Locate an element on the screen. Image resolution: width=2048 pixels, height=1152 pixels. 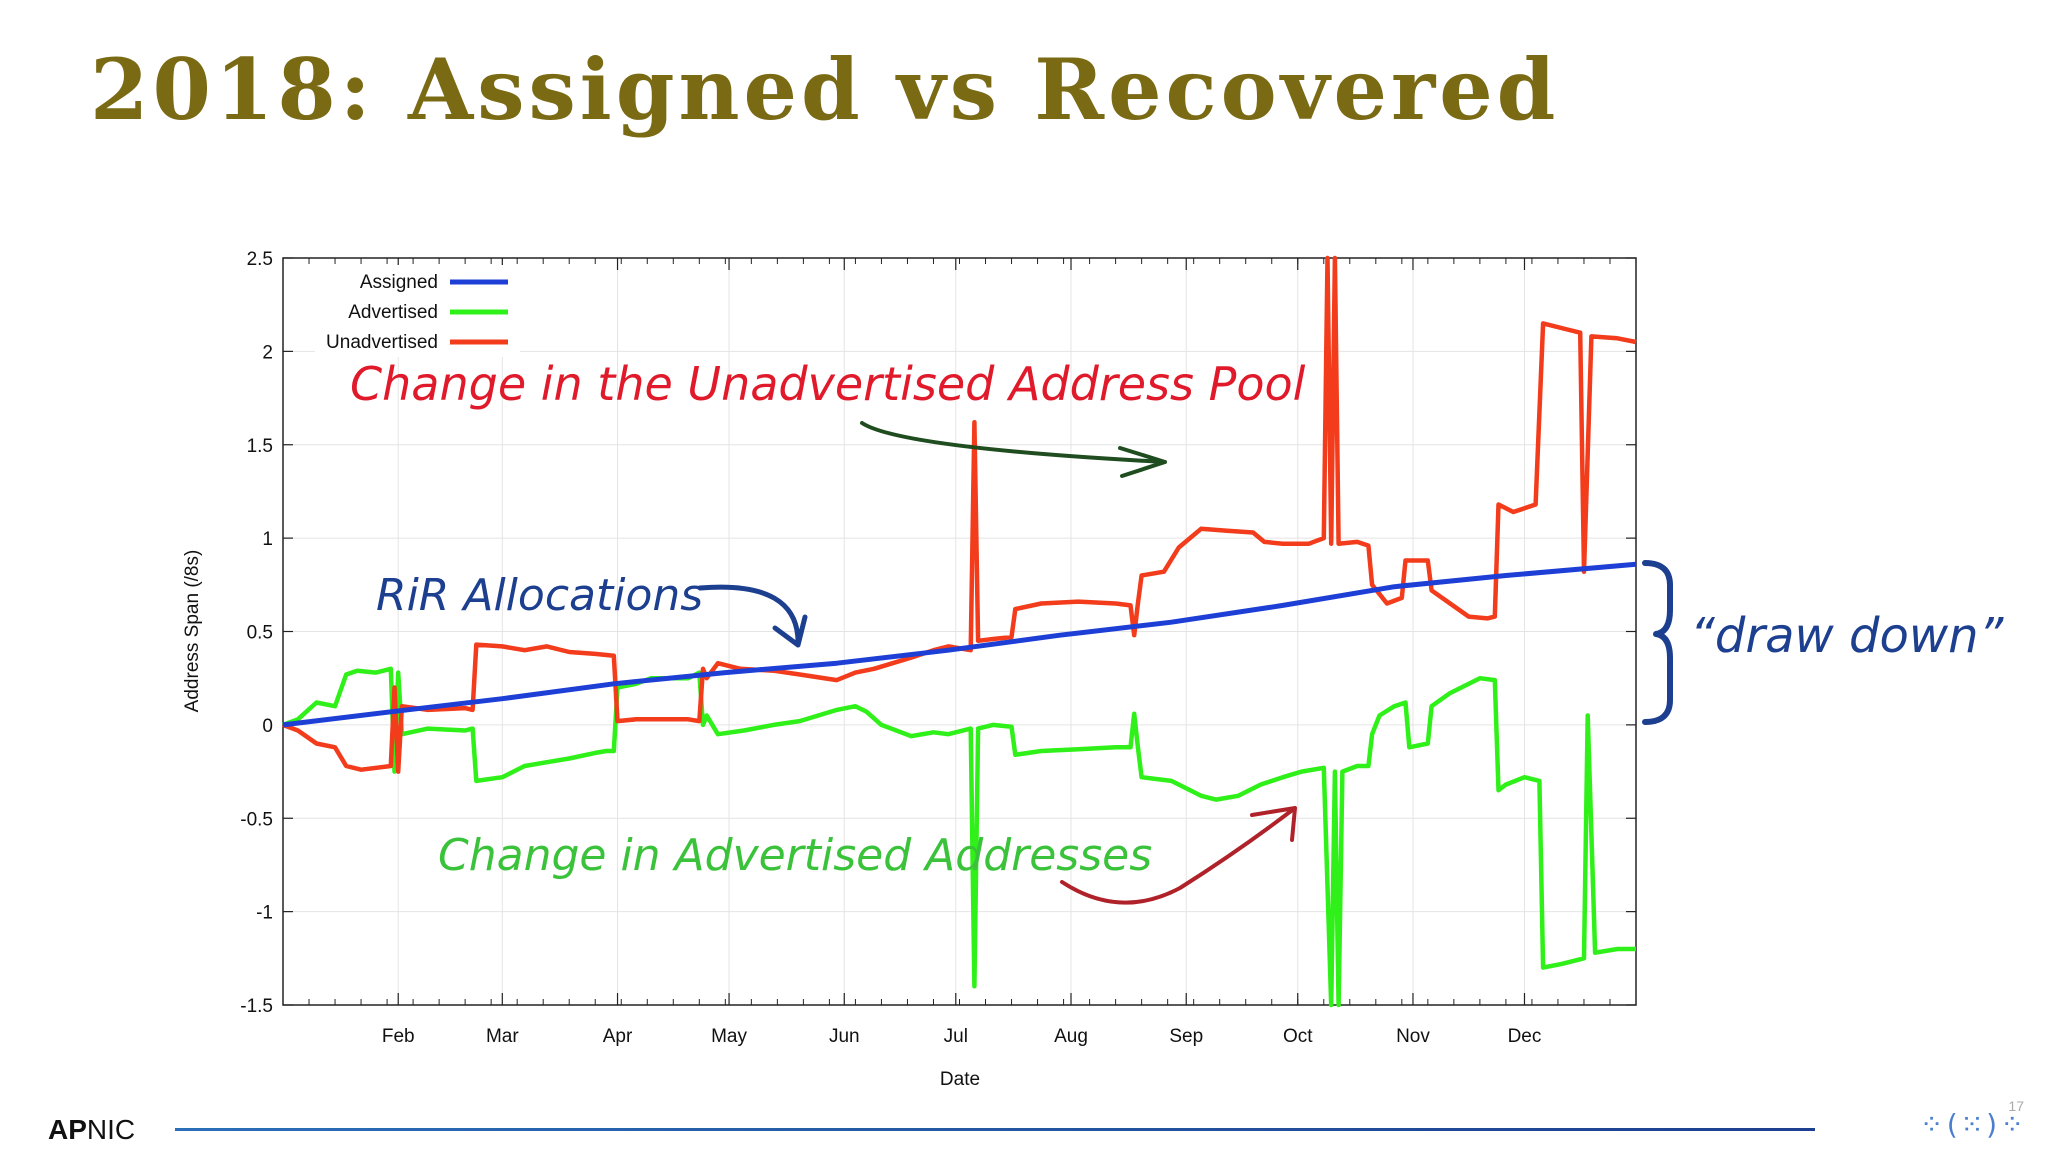
legend: Assigned Advertised Unadvertised is located at coordinates (417, 311).